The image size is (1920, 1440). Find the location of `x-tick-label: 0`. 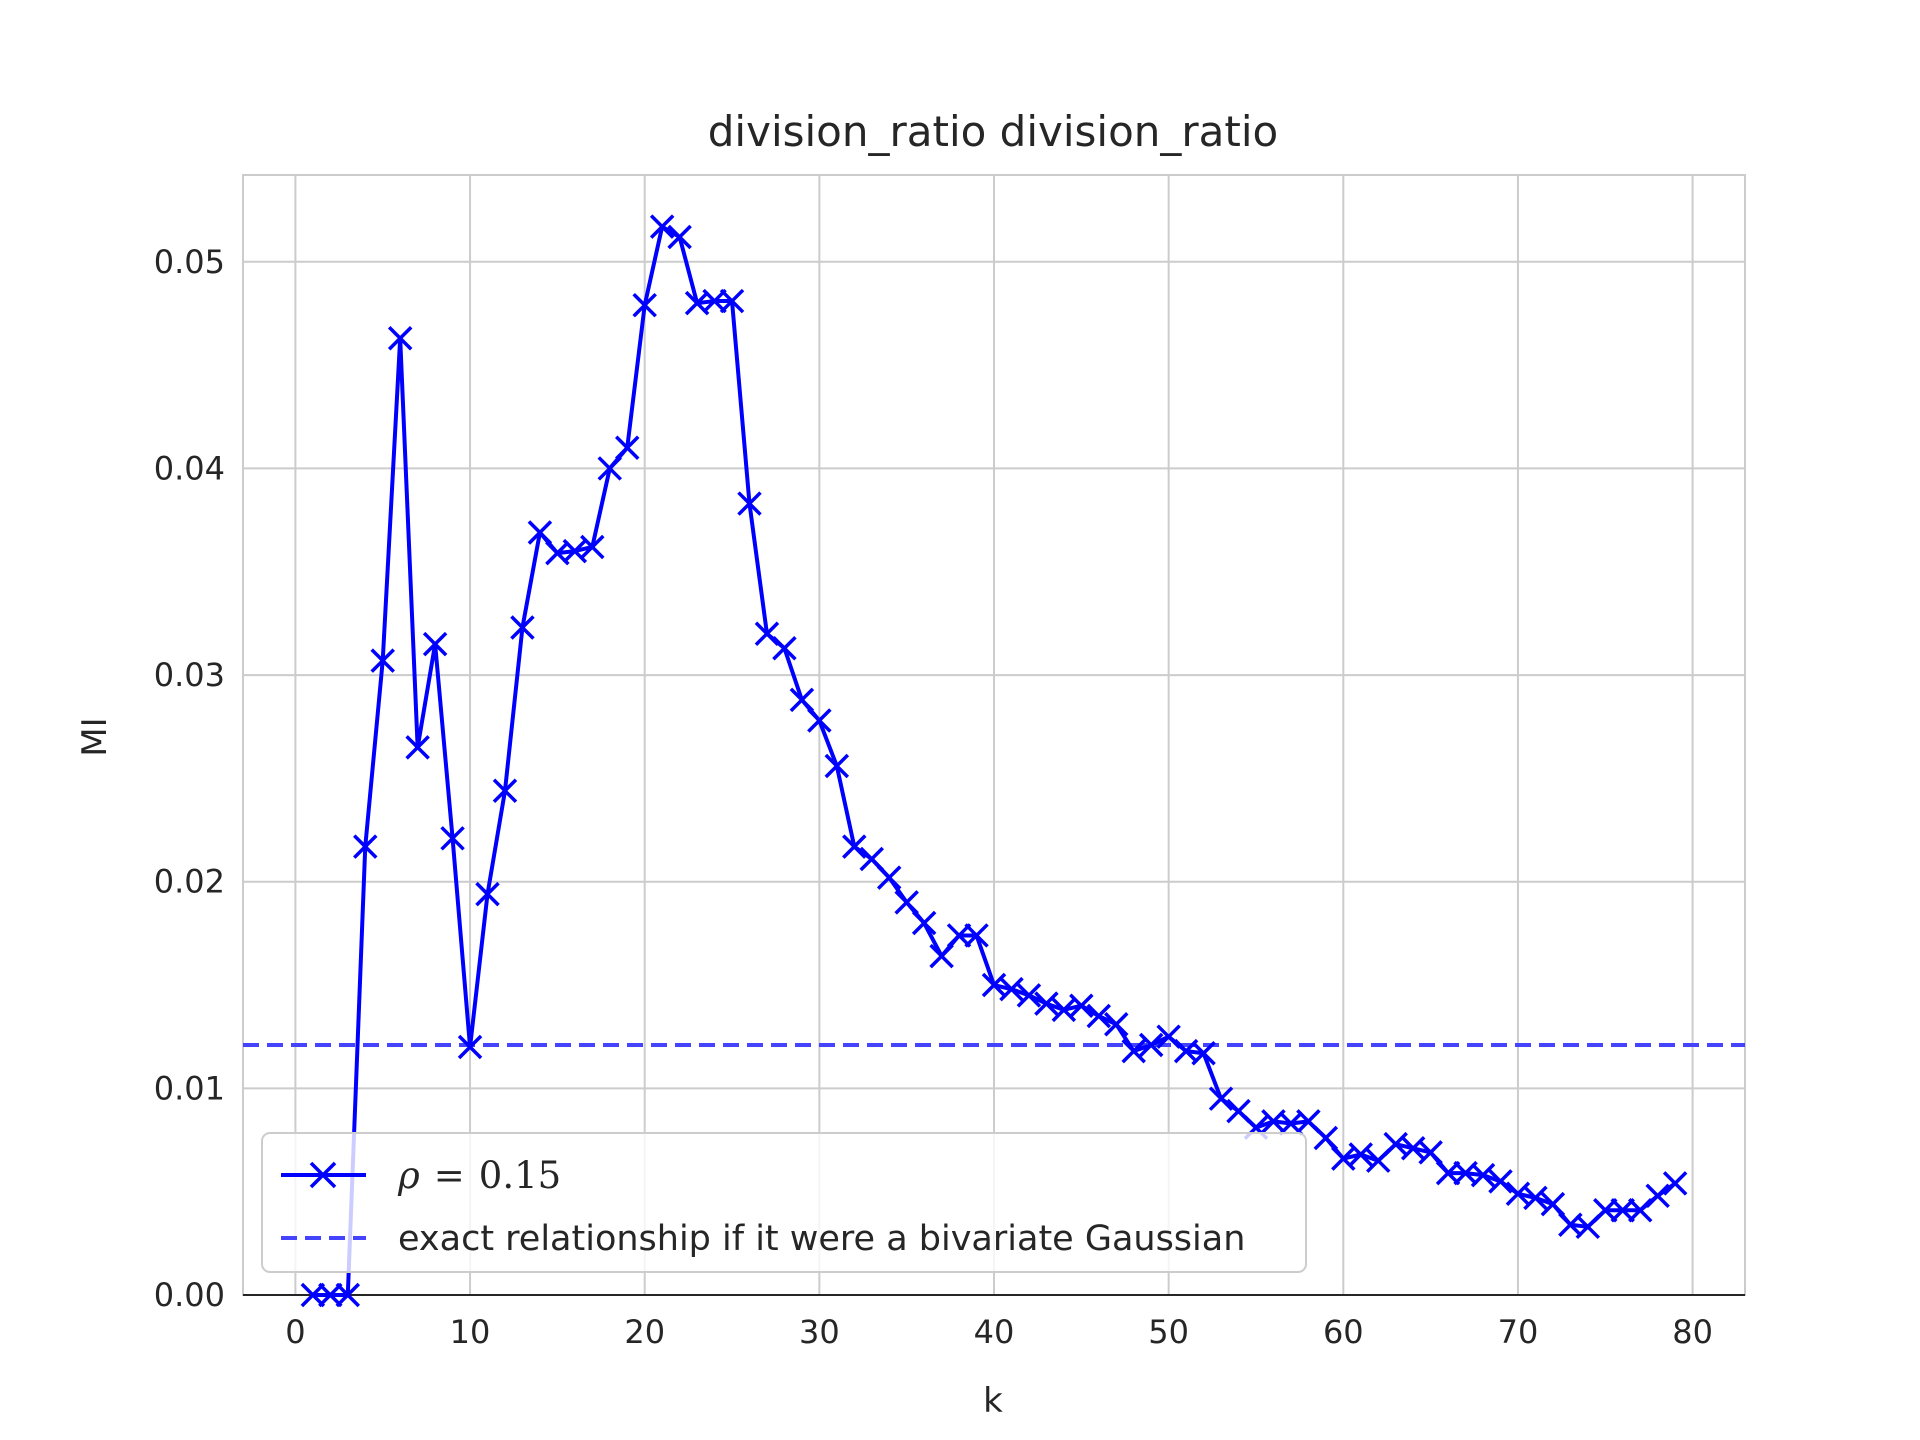

x-tick-label: 0 is located at coordinates (295, 1332).